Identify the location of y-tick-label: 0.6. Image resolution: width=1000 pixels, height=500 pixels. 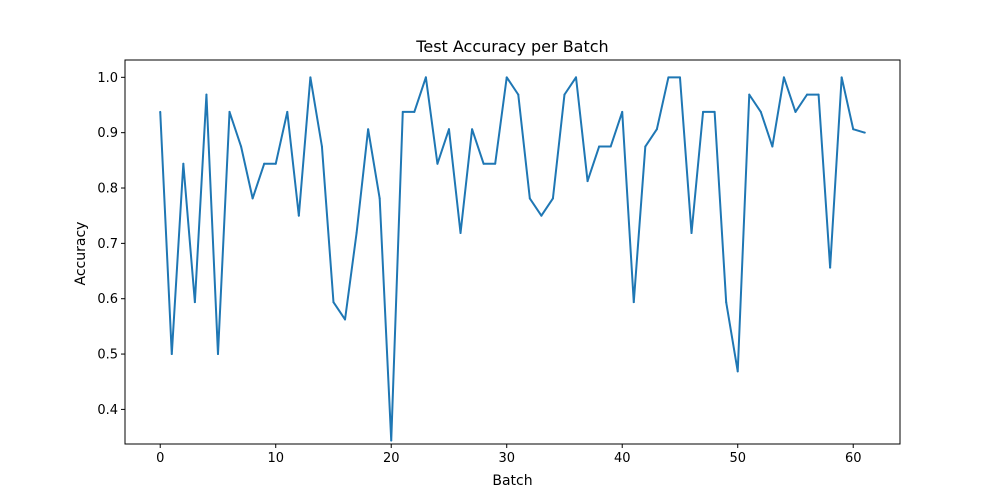
(107, 299).